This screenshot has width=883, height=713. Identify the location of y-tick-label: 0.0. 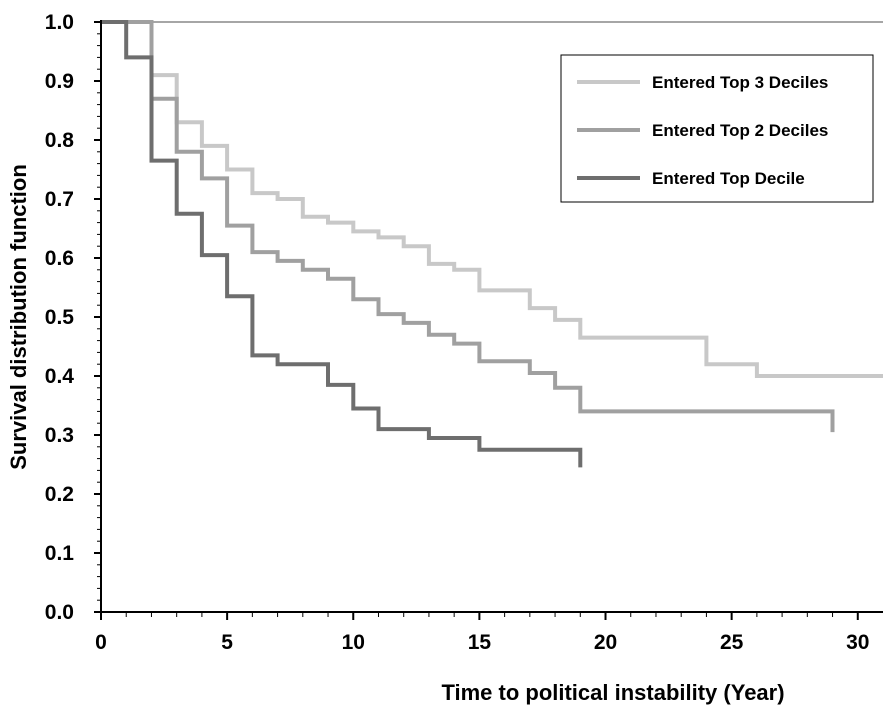
(59, 612).